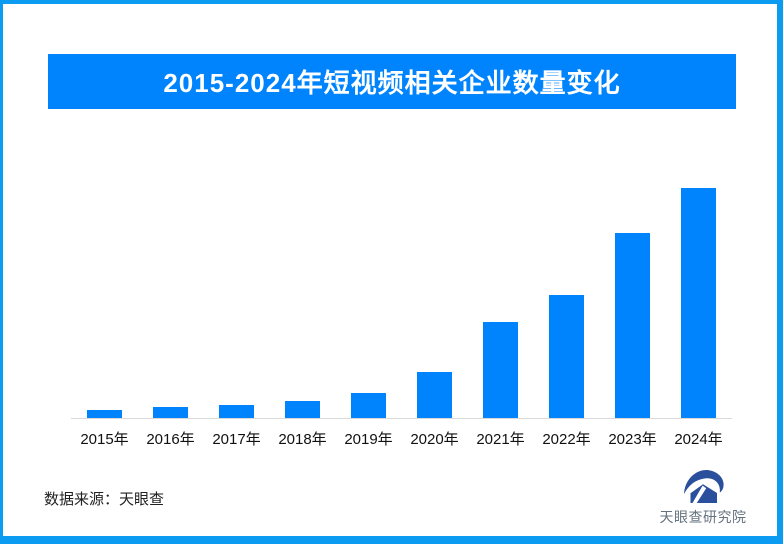 Image resolution: width=783 pixels, height=544 pixels. I want to click on tianyancha-logo: 天眼查研究院, so click(703, 496).